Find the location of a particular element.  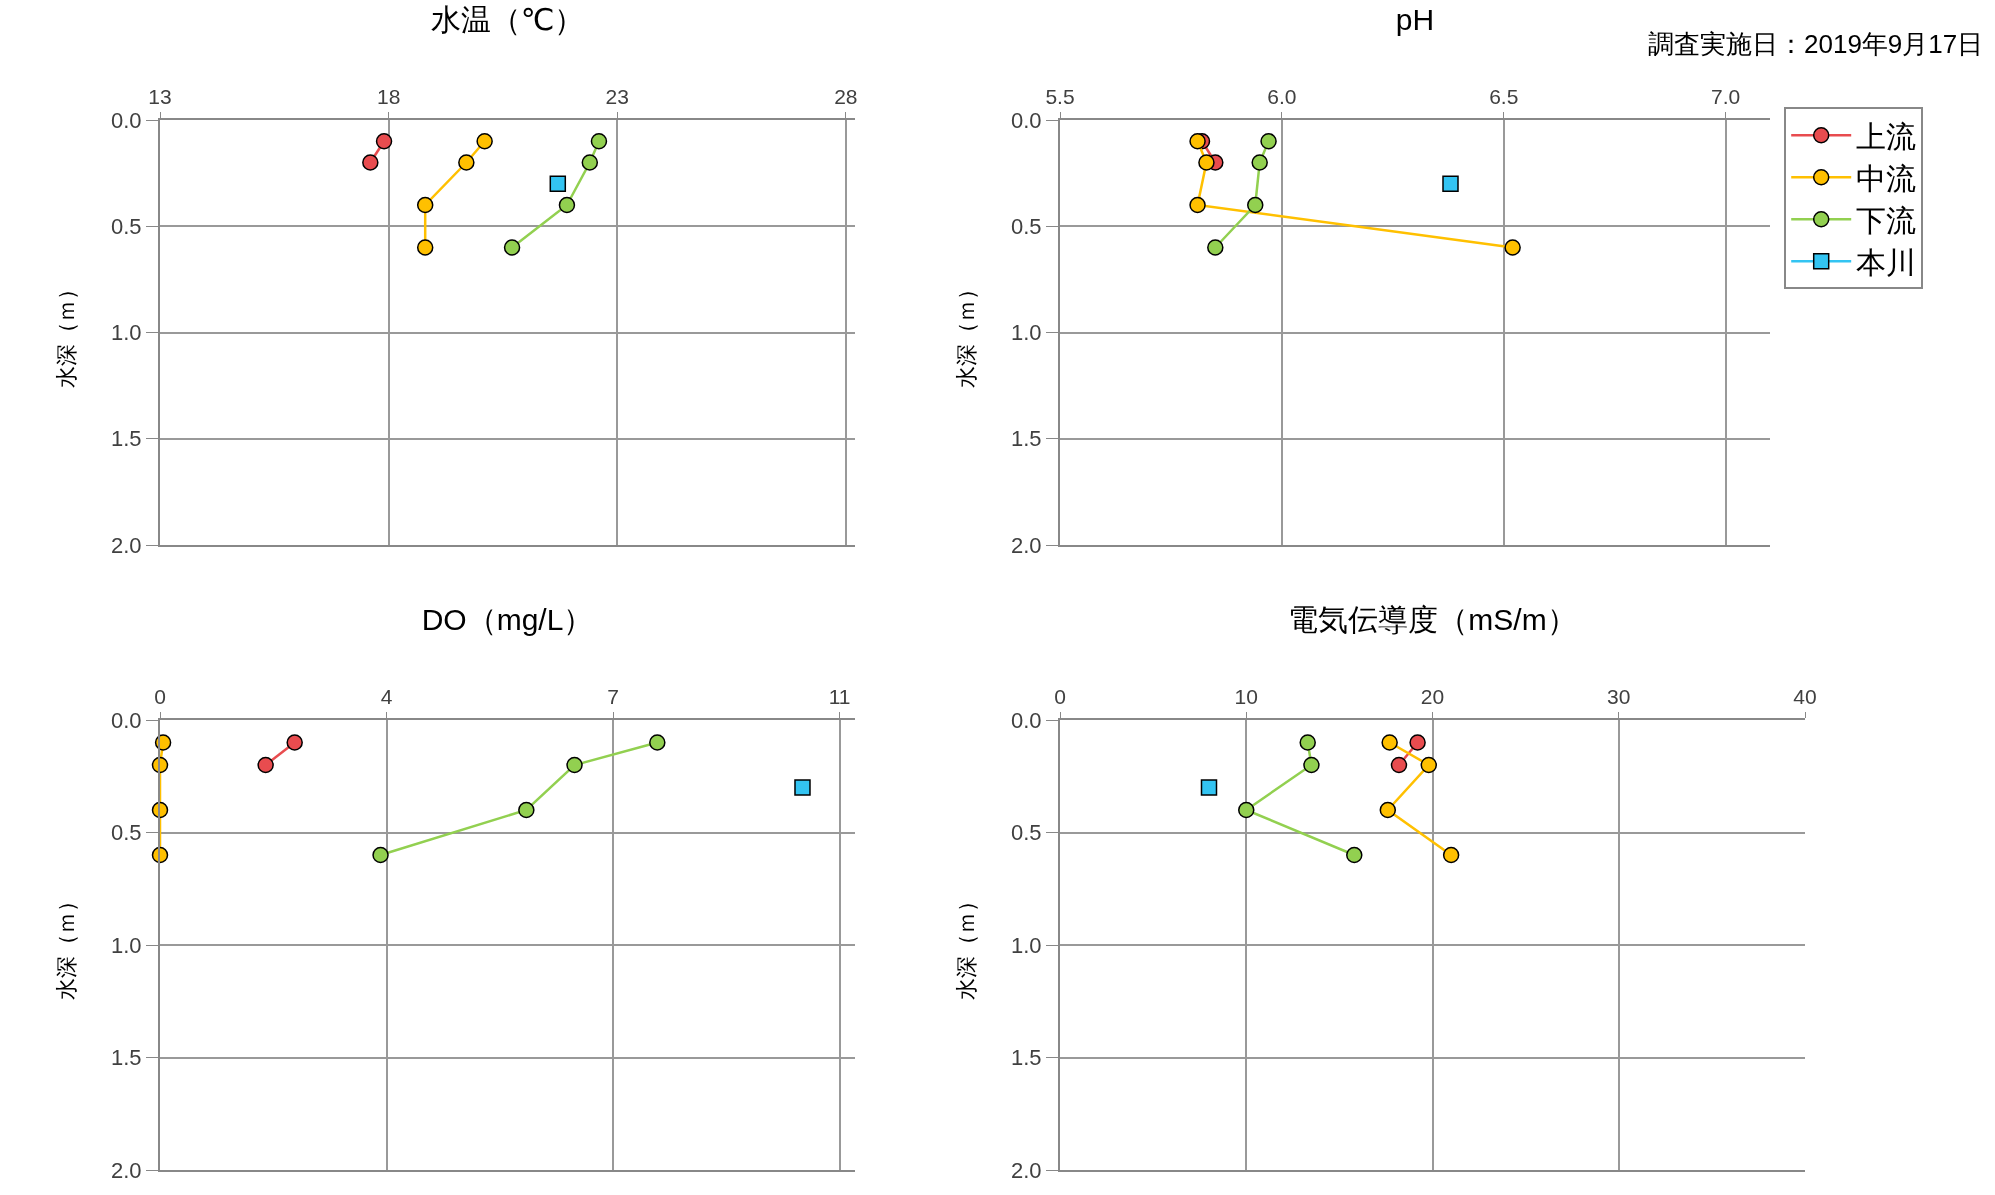

legend-label: 上流 is located at coordinates (1886, 136).